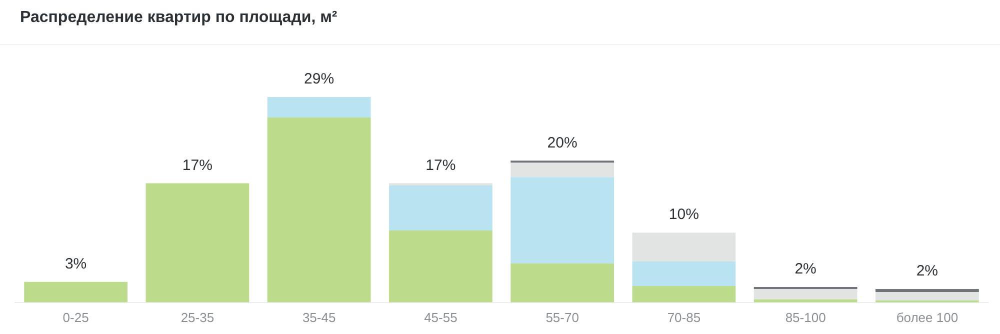  What do you see at coordinates (319, 317) in the screenshot?
I see `x-tick-label: 35-45` at bounding box center [319, 317].